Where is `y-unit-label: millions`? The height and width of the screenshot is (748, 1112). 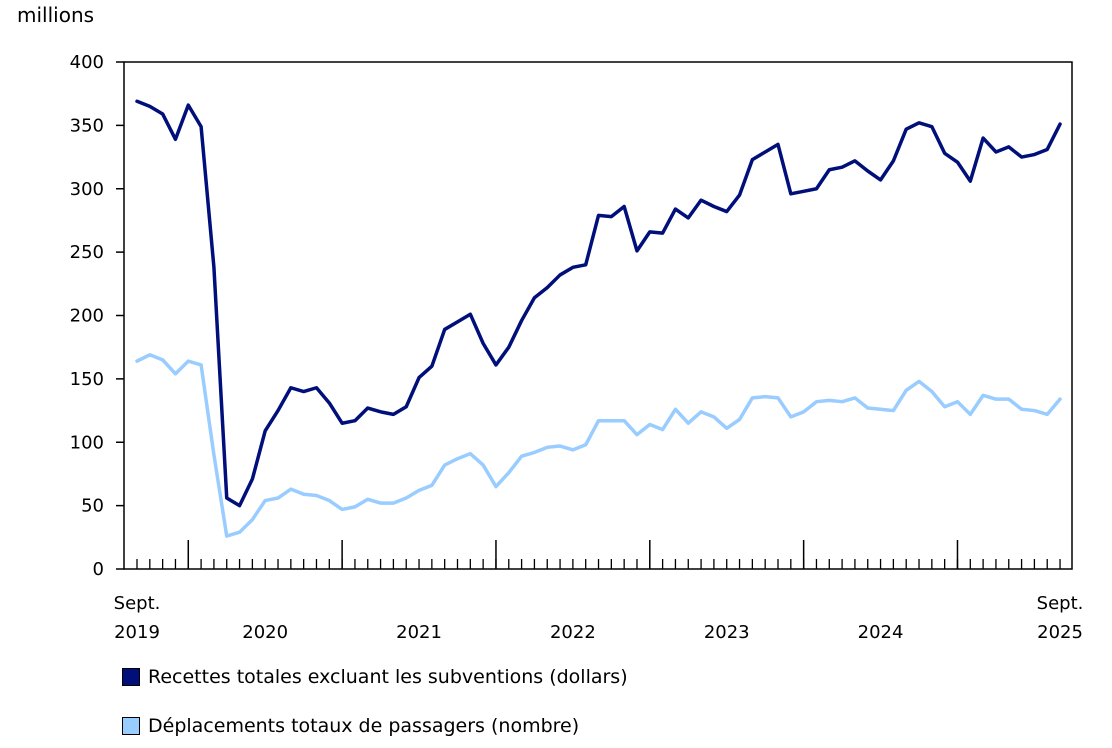
y-unit-label: millions is located at coordinates (55, 15).